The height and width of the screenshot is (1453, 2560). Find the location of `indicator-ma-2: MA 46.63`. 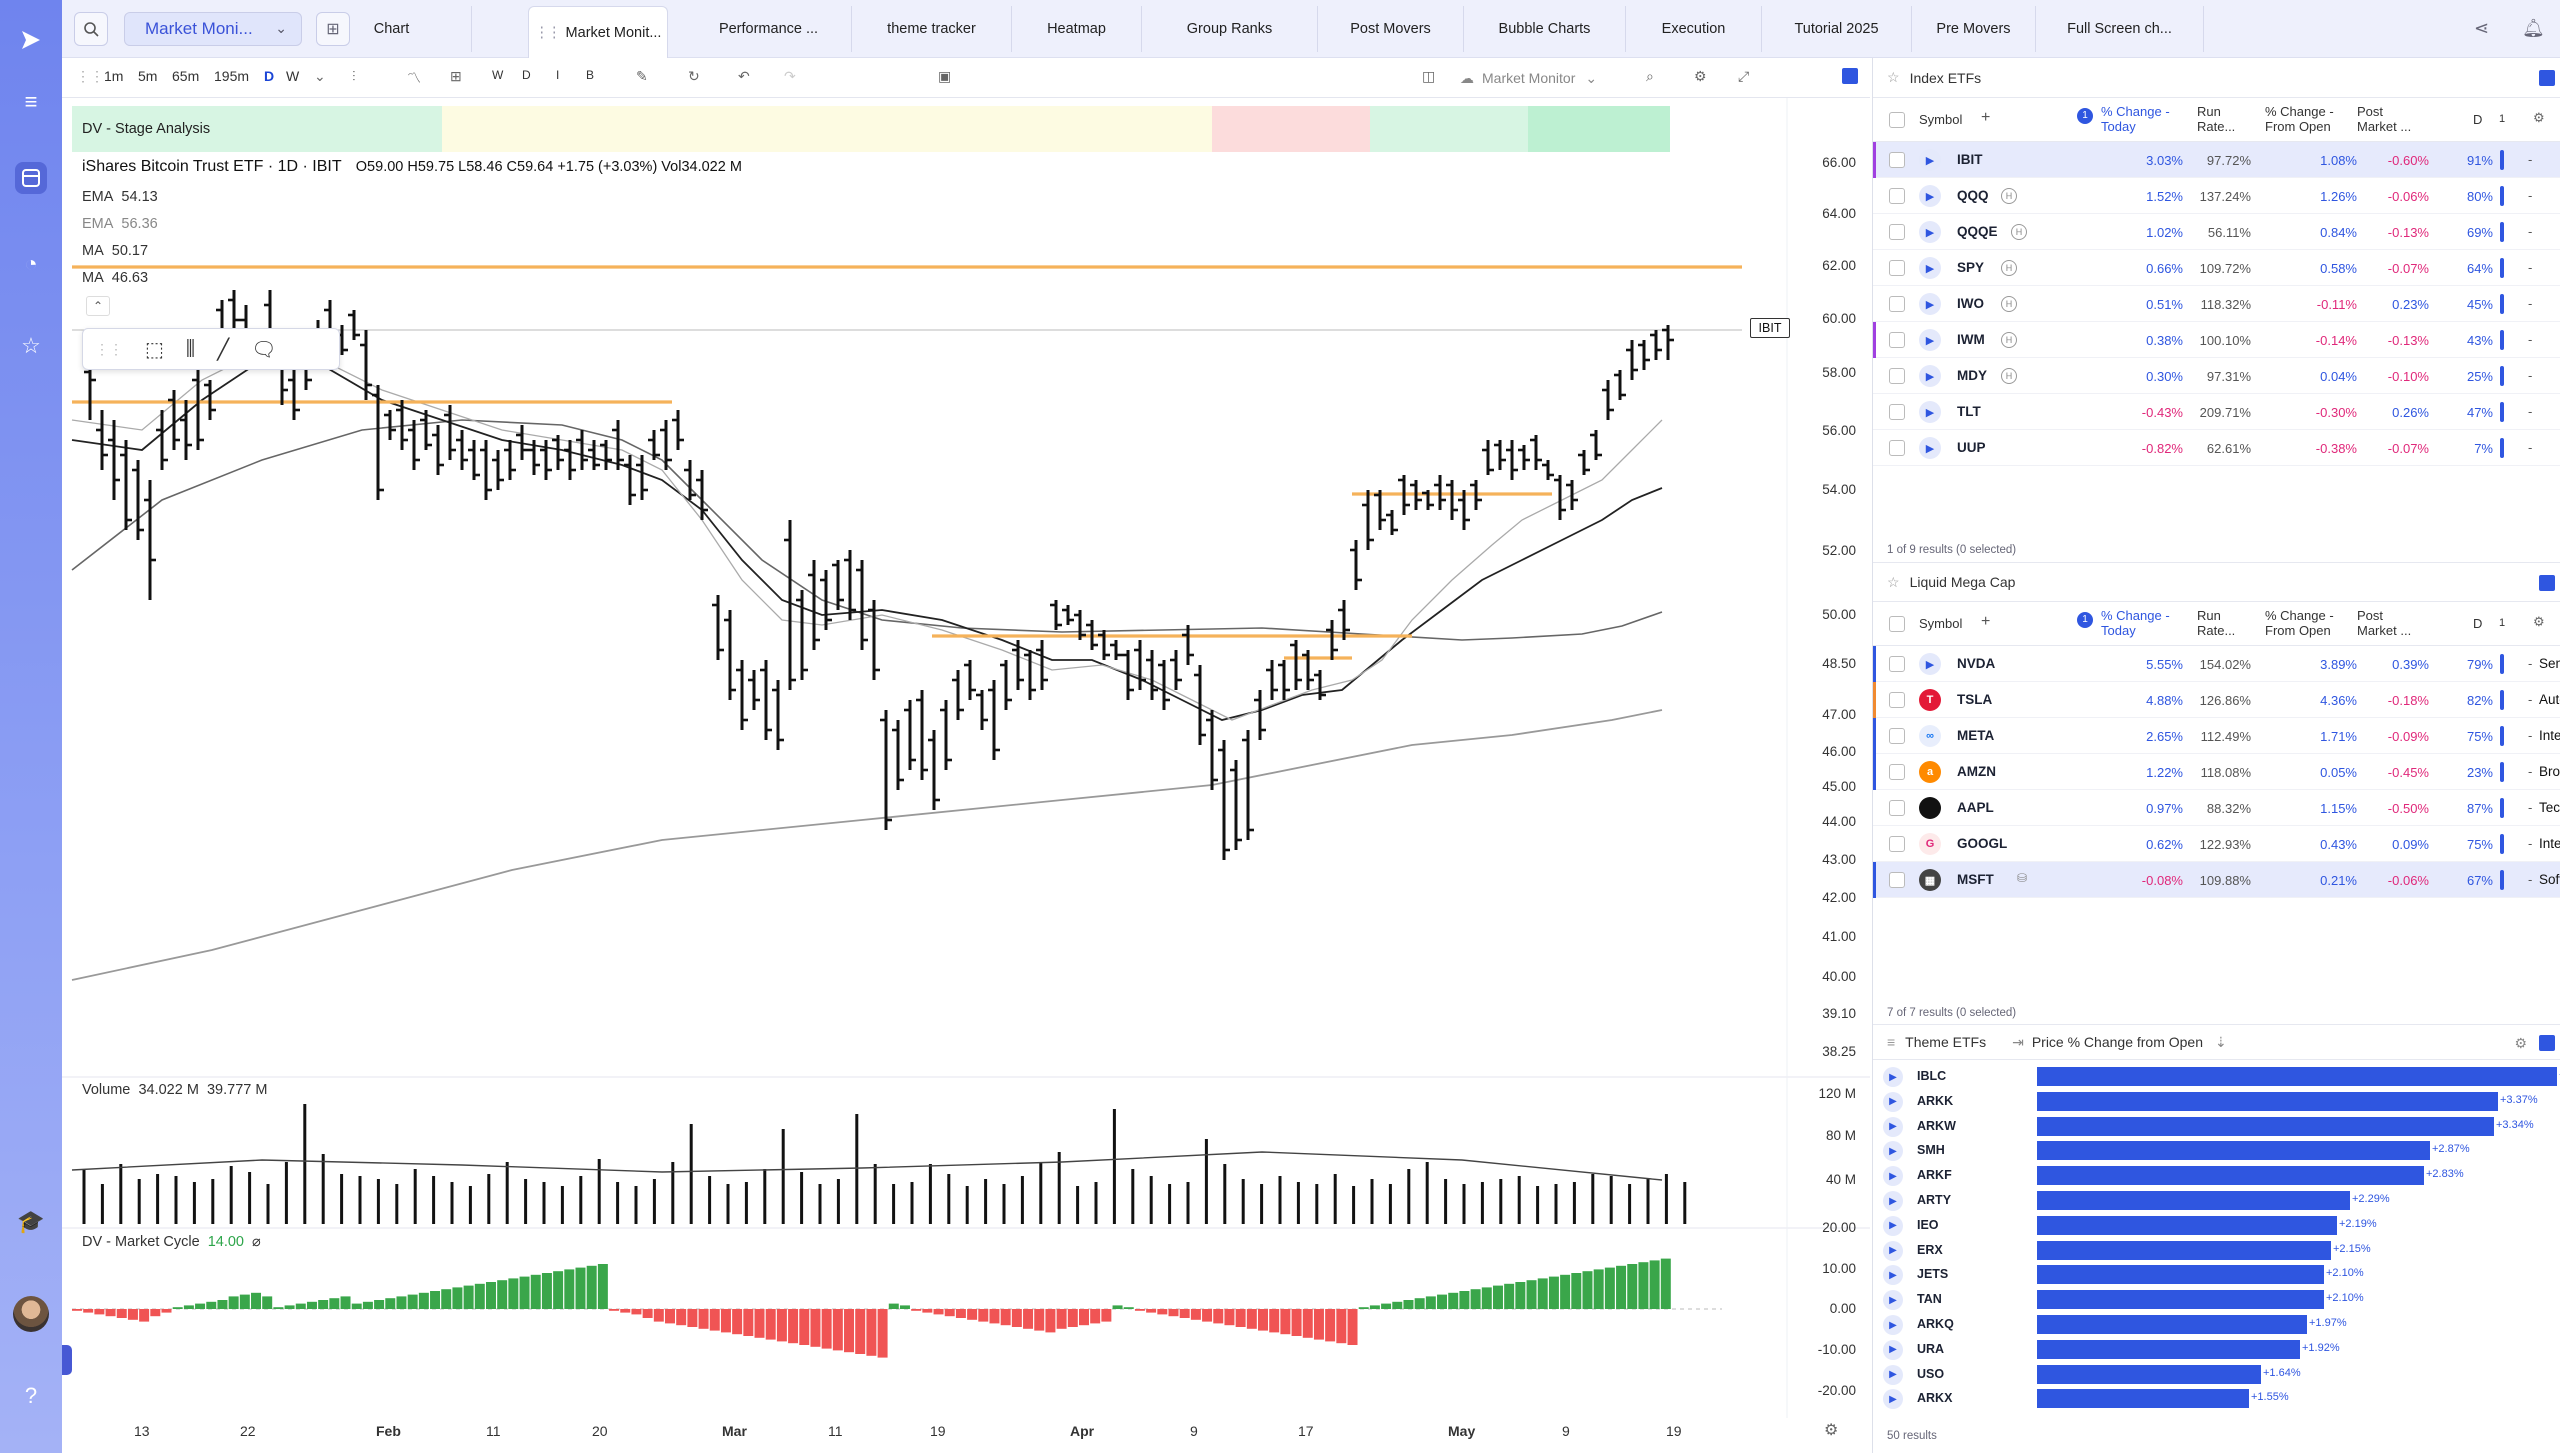

indicator-ma-2: MA 46.63 is located at coordinates (115, 278).